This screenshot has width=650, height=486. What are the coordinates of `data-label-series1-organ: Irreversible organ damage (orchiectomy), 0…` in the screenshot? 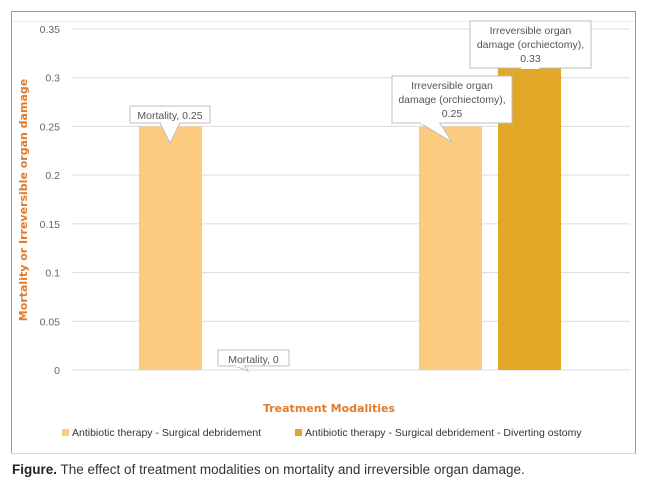 It's located at (452, 109).